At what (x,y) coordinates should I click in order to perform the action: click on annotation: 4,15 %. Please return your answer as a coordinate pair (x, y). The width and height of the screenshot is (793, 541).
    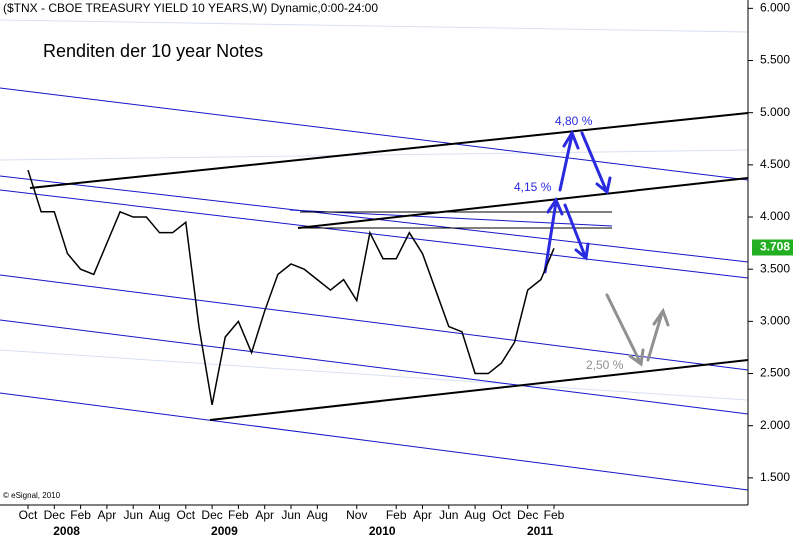
    Looking at the image, I should click on (533, 187).